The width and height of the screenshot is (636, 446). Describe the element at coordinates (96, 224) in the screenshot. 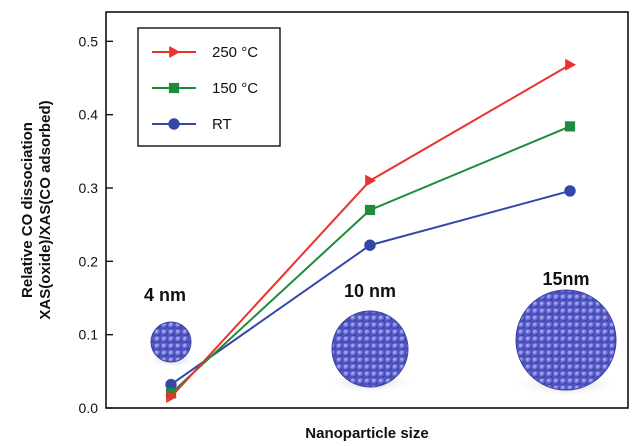

I see `y-axis-ticks: 0.0 0.1 0.2 0.3 0.4 0.5` at that location.